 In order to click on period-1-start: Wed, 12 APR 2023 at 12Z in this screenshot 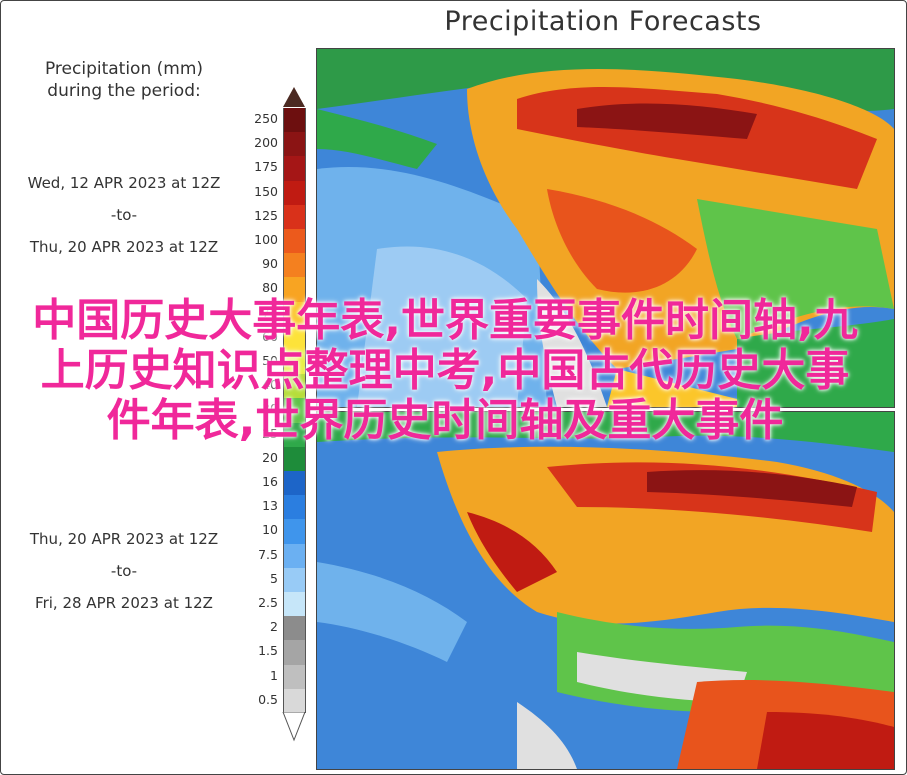, I will do `click(124, 183)`.